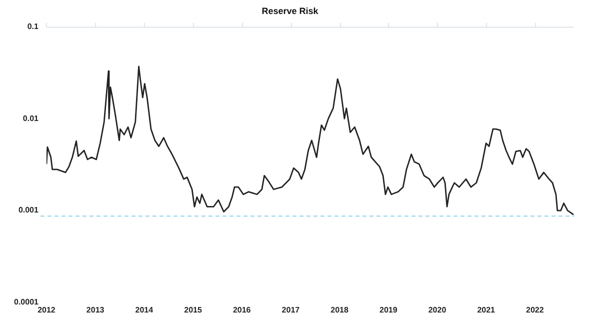  Describe the element at coordinates (339, 309) in the screenshot. I see `x-tick-label: 2018` at that location.